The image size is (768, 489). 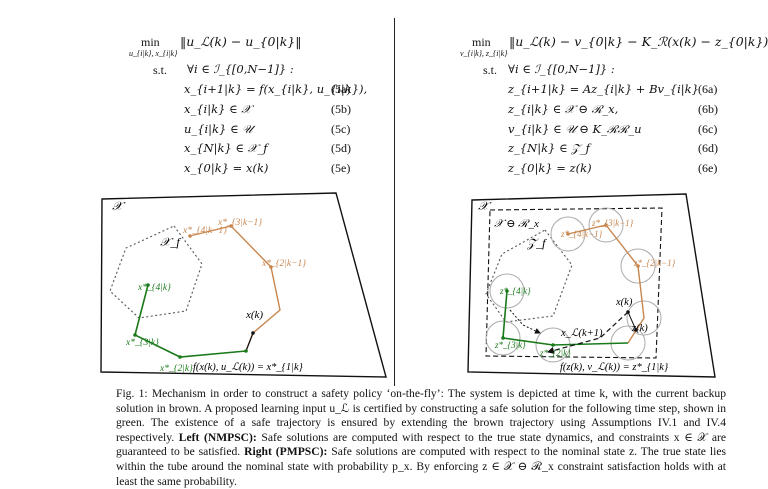 I want to click on right-brown-label-4: z*_{4|k−1}, so click(x=581, y=234).